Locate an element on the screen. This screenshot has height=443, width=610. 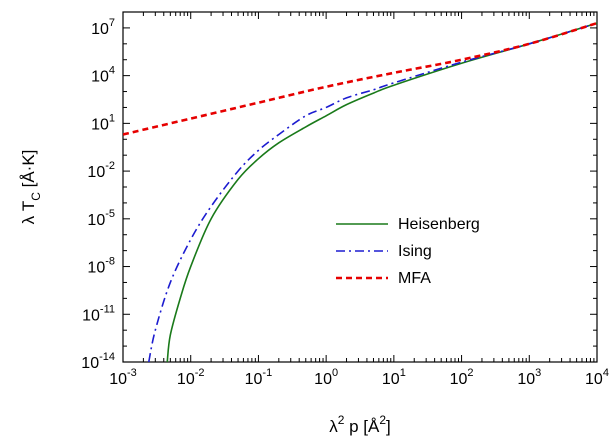
y-tick-label: 10⁻⁵ is located at coordinates (101, 218).